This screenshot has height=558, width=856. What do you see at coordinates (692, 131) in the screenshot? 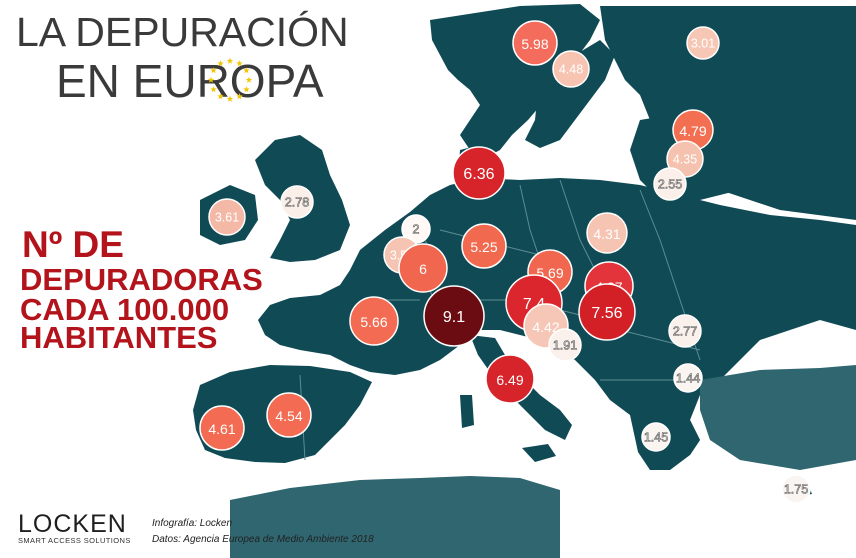
I see `marker-value: 4.79` at bounding box center [692, 131].